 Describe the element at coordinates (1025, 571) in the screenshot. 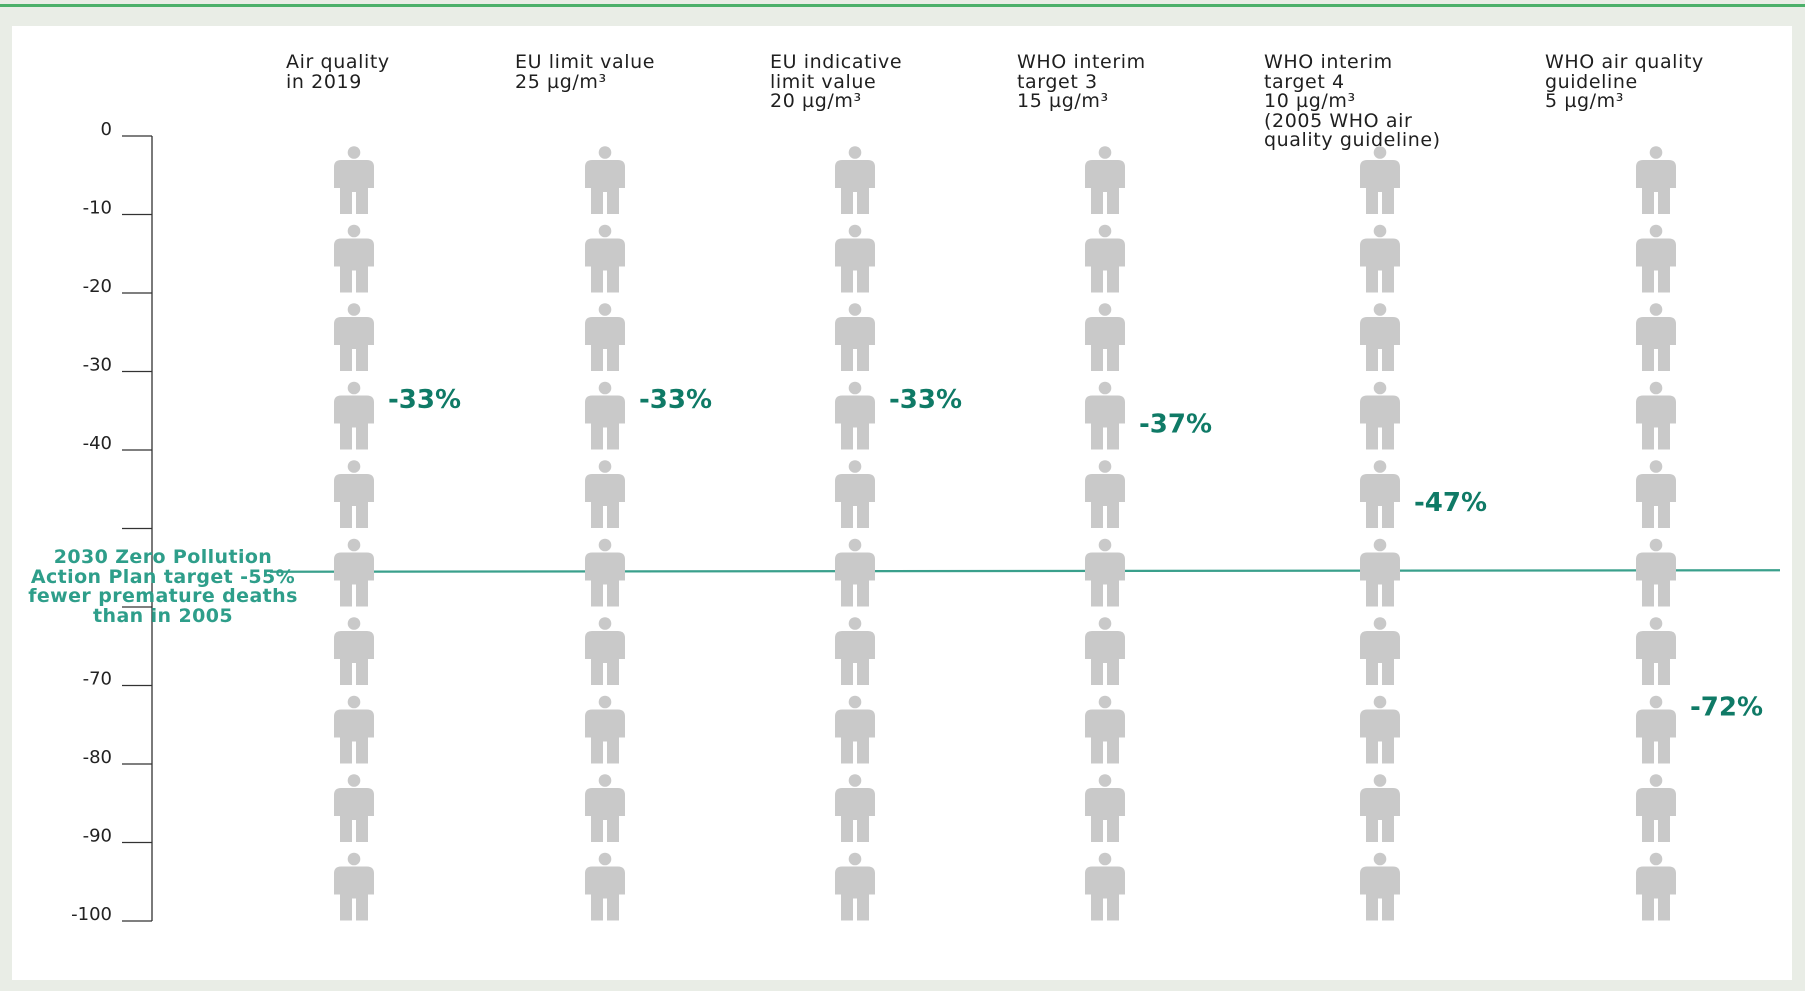

I see `target-line` at that location.